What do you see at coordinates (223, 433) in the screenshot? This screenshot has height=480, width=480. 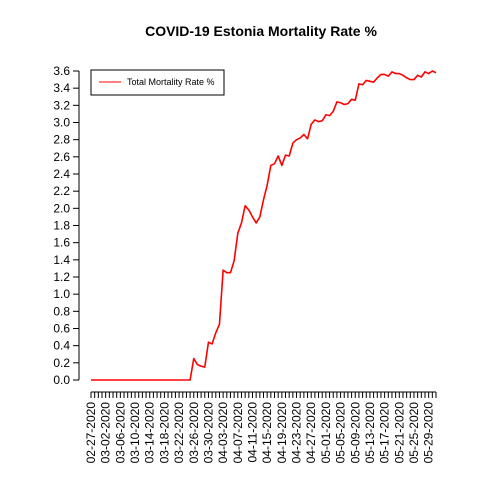 I see `x-tick-label: 04-03-2020` at bounding box center [223, 433].